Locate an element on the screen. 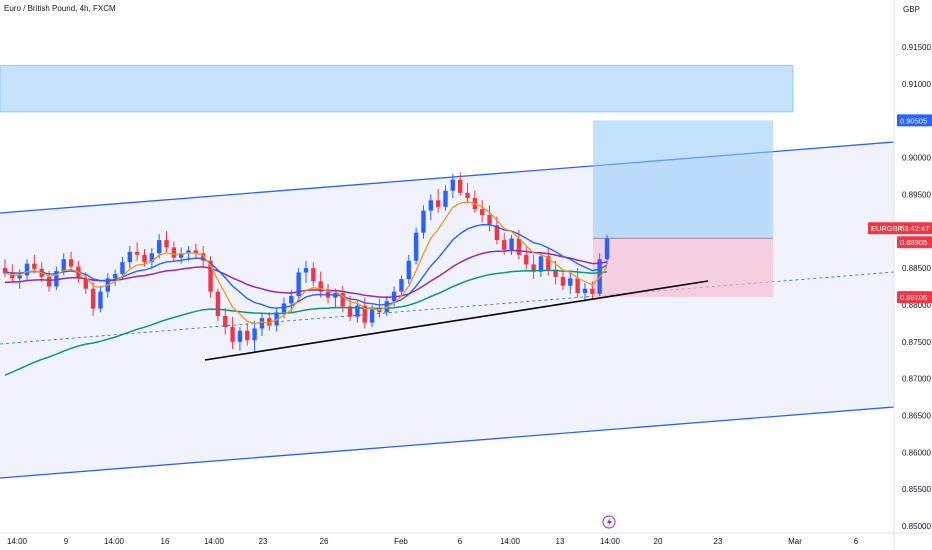 The height and width of the screenshot is (550, 932). y-tick-label: 0.86500 is located at coordinates (916, 415).